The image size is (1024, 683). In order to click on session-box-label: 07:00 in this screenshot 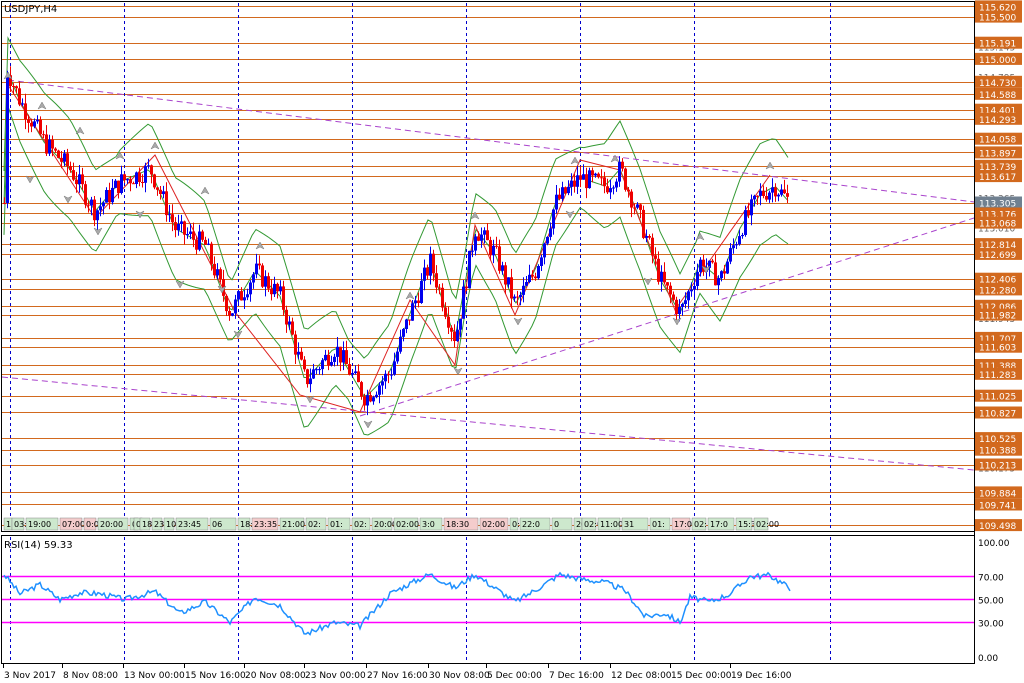, I will do `click(73, 524)`.